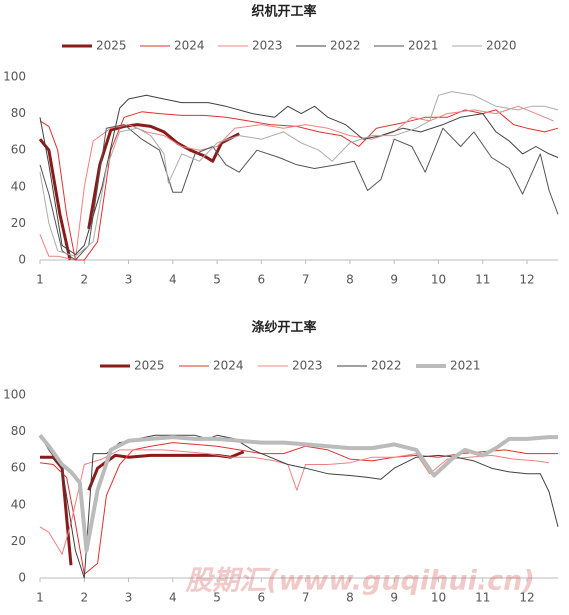  I want to click on watermark: 股期汇(www.guqihui.cn), so click(359, 581).